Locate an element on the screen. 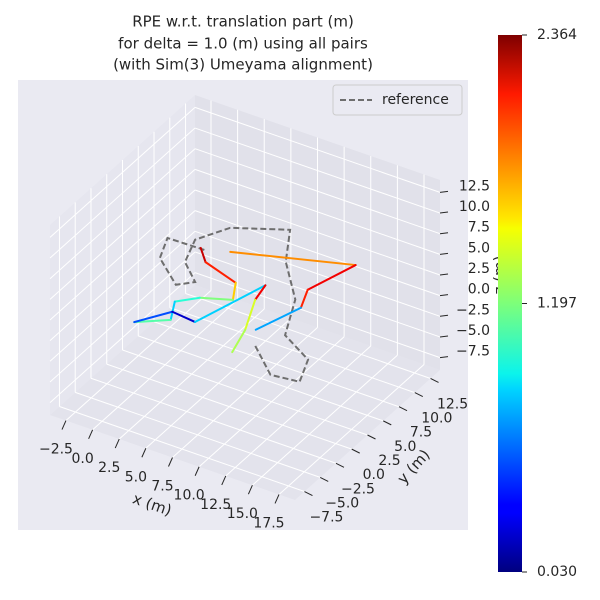  x-tick-label: 7.5 is located at coordinates (162, 487).